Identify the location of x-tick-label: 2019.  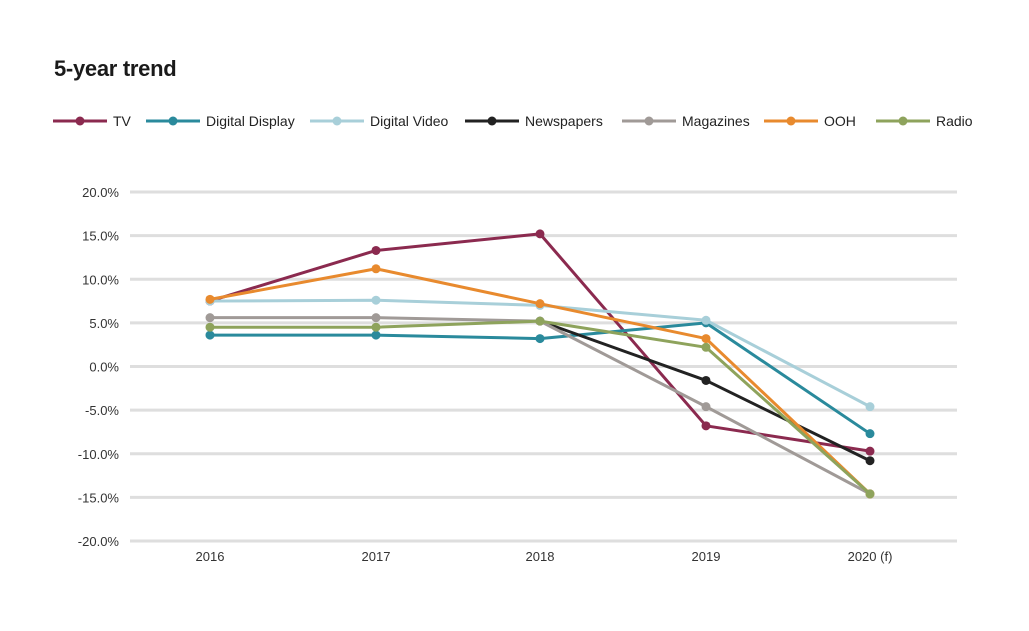
(706, 556).